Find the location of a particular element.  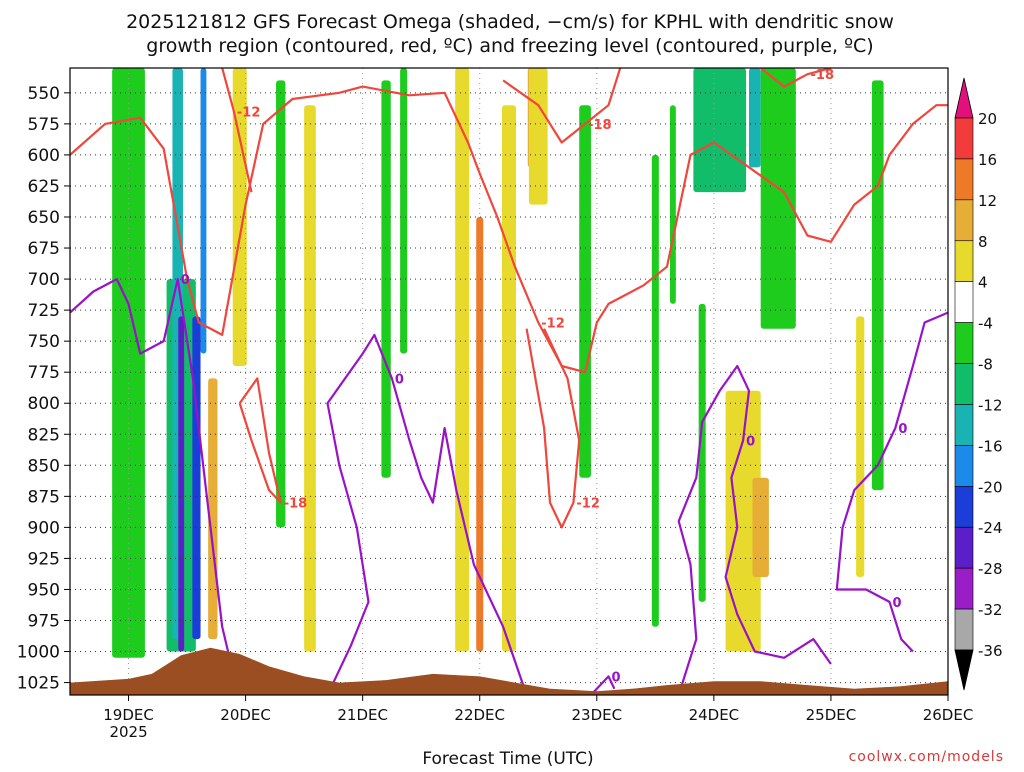

colorbar-label: -32 is located at coordinates (990, 610).